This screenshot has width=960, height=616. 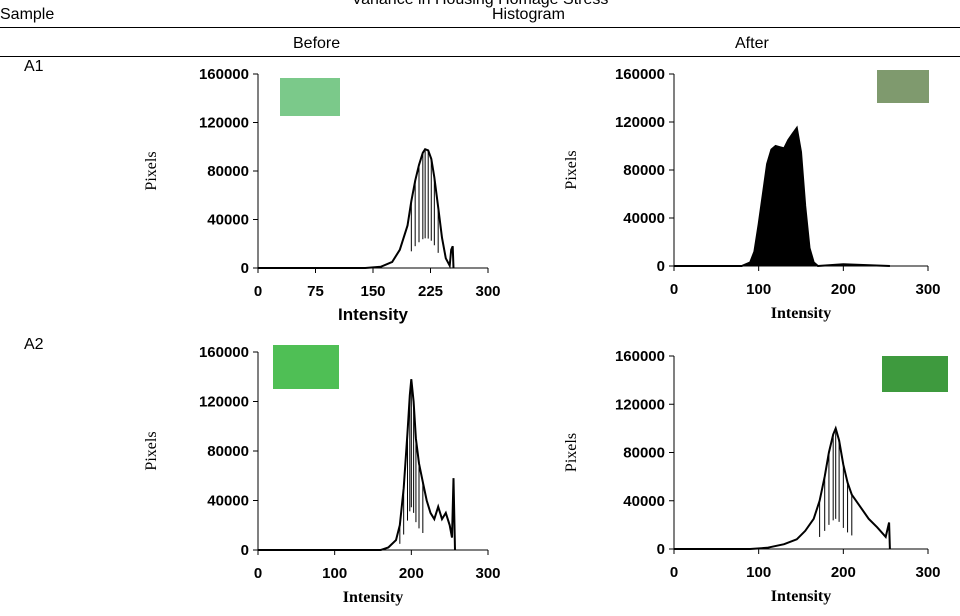 I want to click on x-tick-label: 75, so click(x=315, y=291).